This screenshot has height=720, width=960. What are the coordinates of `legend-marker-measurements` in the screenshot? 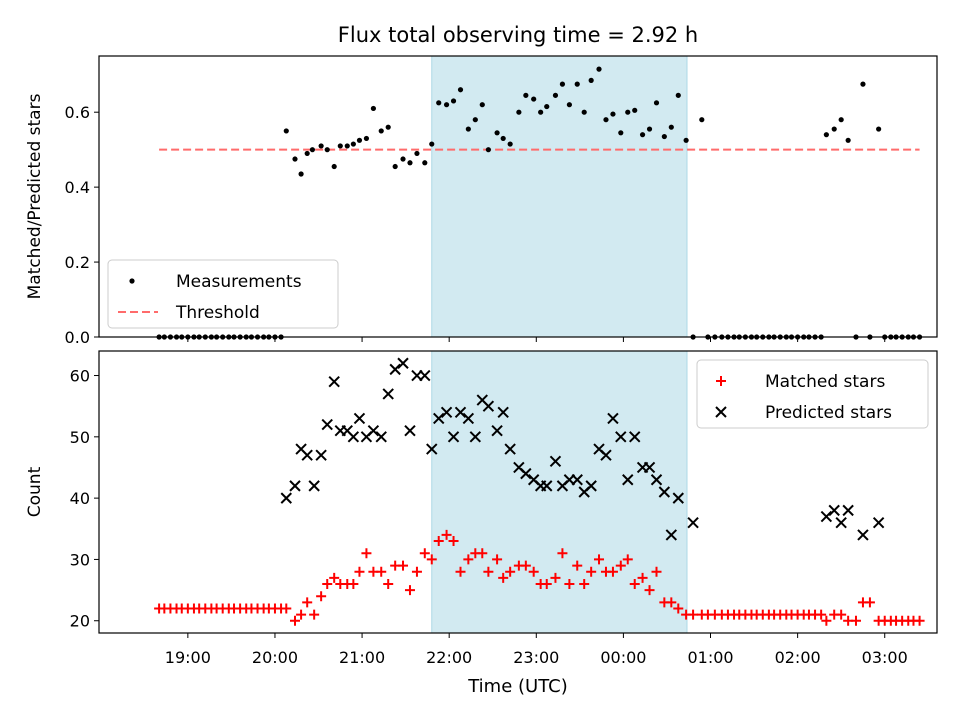 It's located at (132, 281).